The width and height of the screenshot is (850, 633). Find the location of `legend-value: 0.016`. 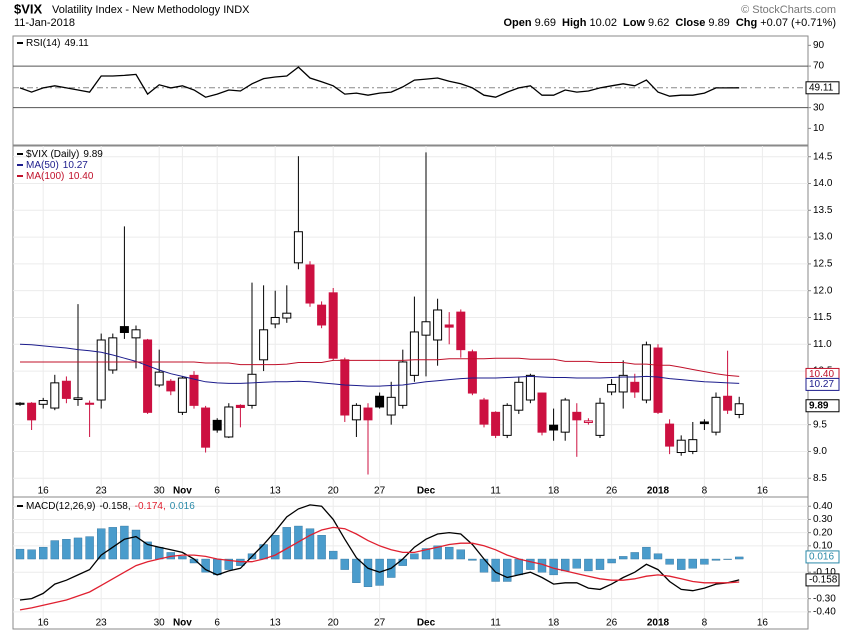

legend-value: 0.016 is located at coordinates (182, 506).